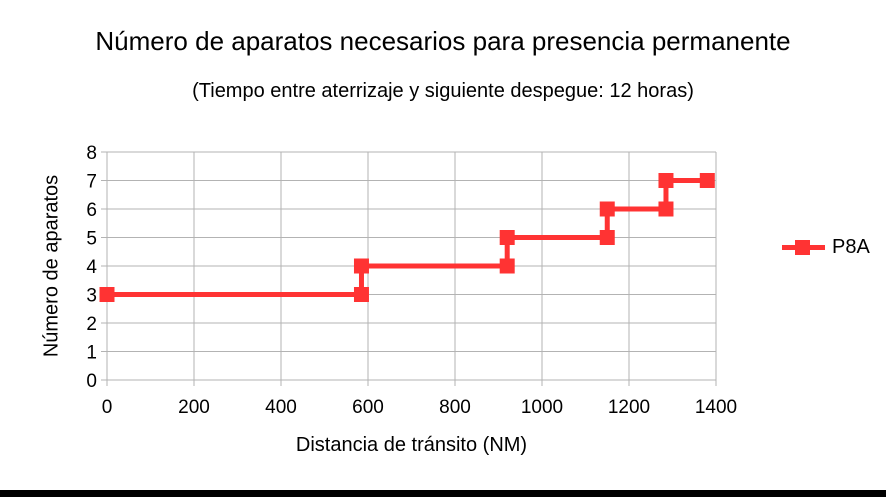  I want to click on y-tick-label: 8, so click(91, 153).